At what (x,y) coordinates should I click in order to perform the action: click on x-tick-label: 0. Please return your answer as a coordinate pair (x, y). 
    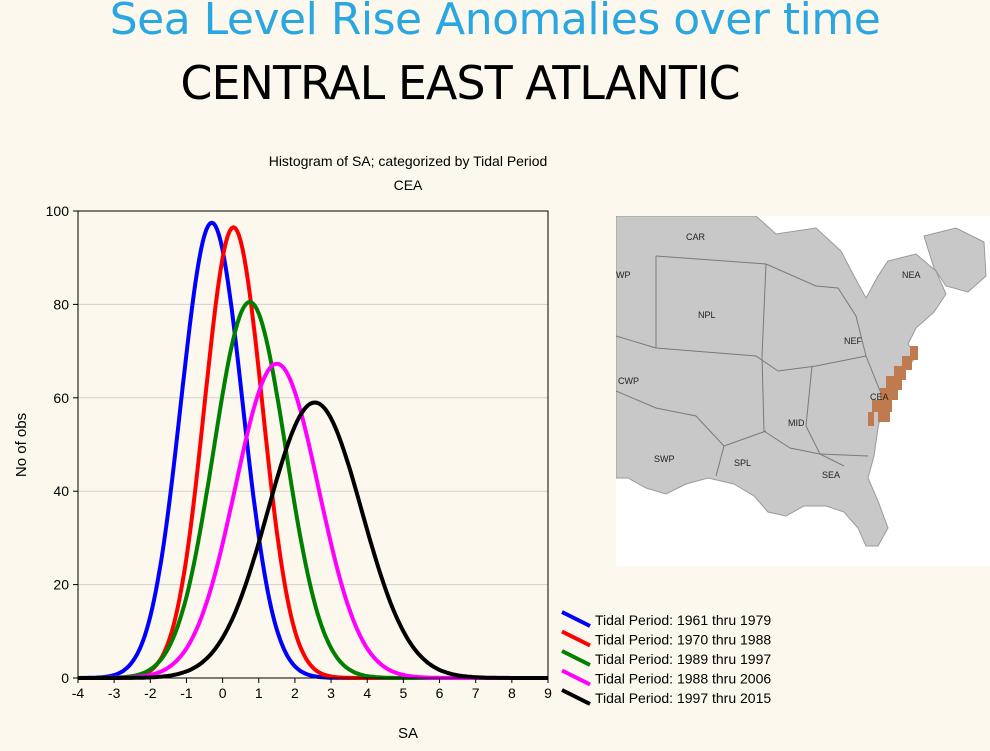
    Looking at the image, I should click on (223, 693).